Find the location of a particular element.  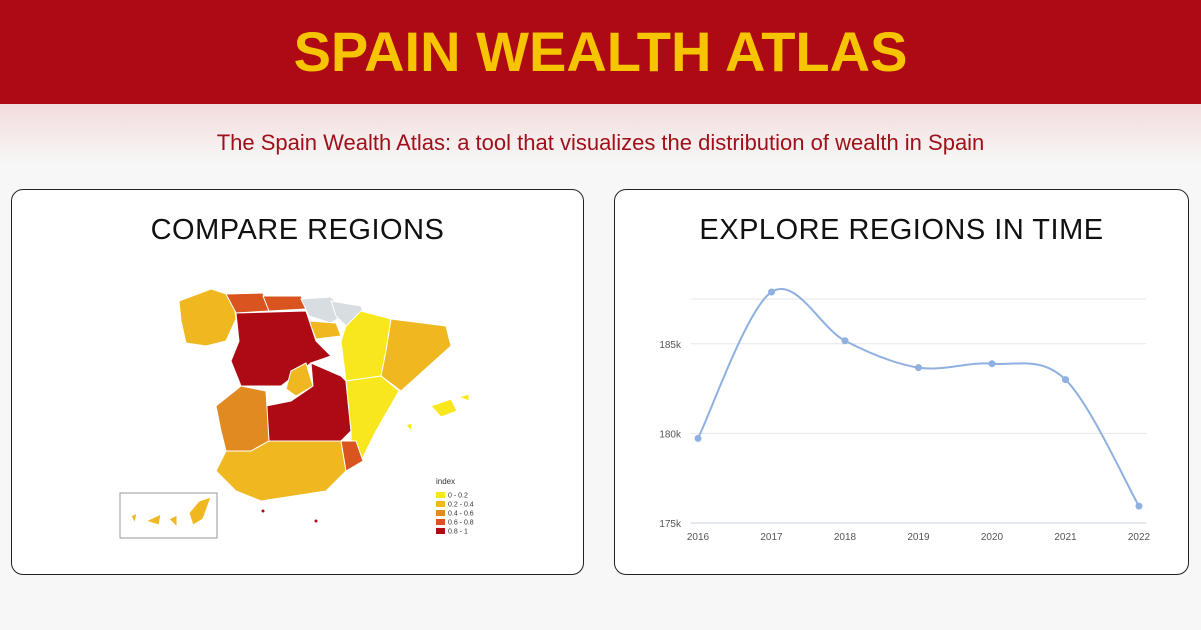

x-tick-label: 2018 is located at coordinates (845, 537).